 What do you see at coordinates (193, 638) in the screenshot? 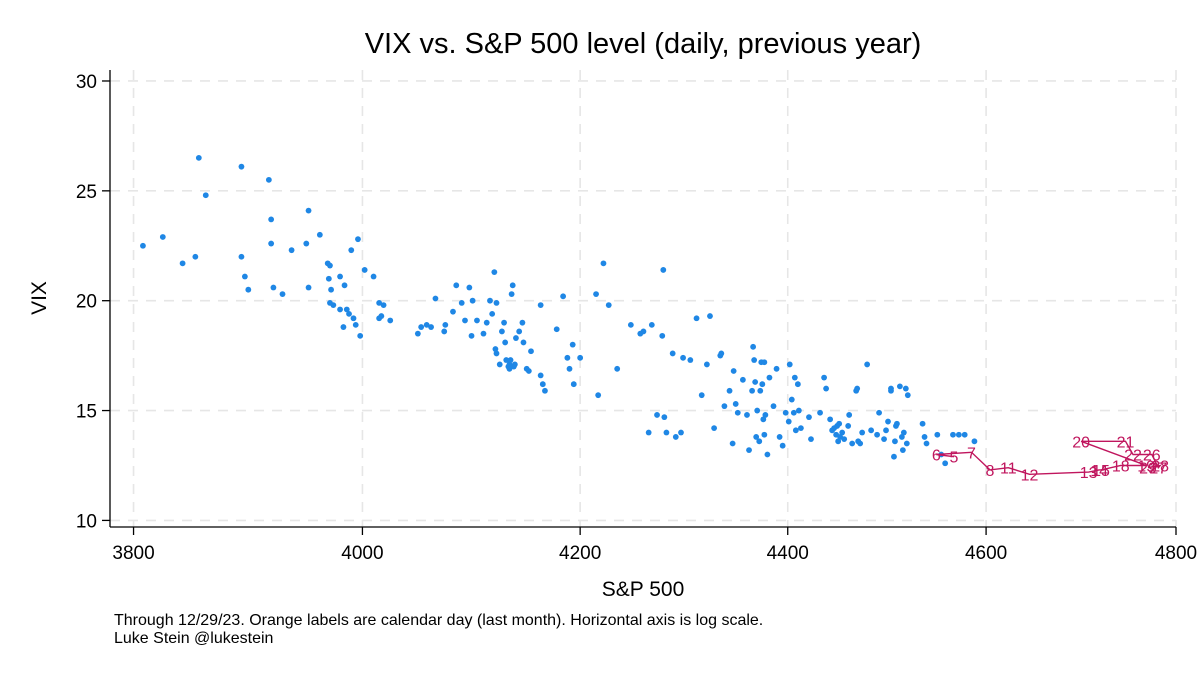
I see `chart-credit: Luke Stein @lukestein` at bounding box center [193, 638].